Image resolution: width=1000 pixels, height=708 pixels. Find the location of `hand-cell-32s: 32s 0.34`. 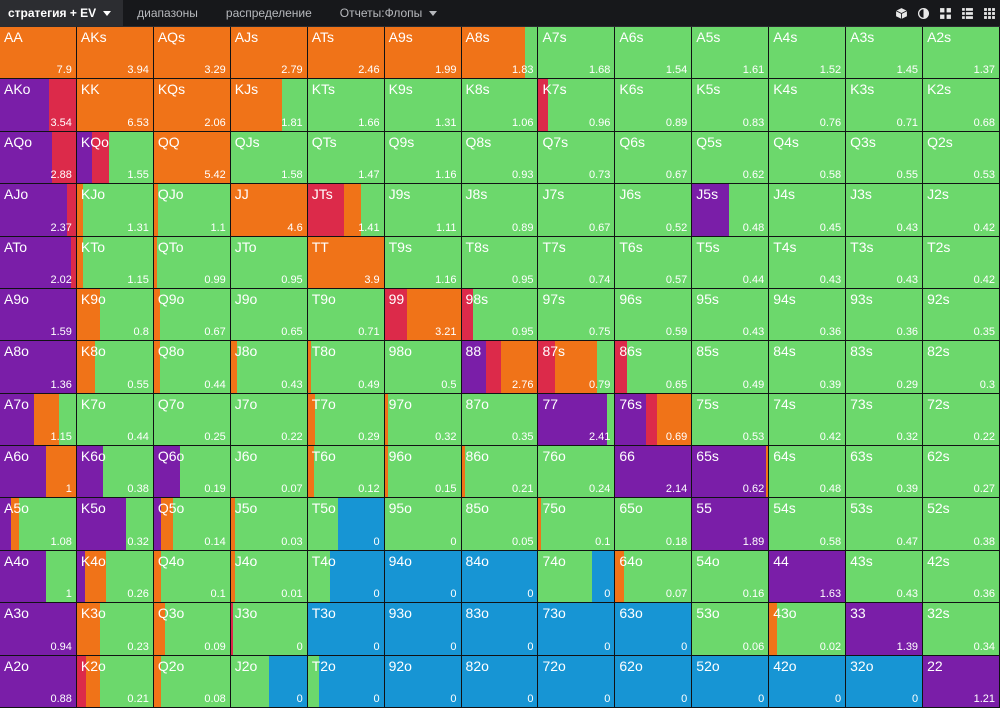

hand-cell-32s: 32s 0.34 is located at coordinates (961, 629).